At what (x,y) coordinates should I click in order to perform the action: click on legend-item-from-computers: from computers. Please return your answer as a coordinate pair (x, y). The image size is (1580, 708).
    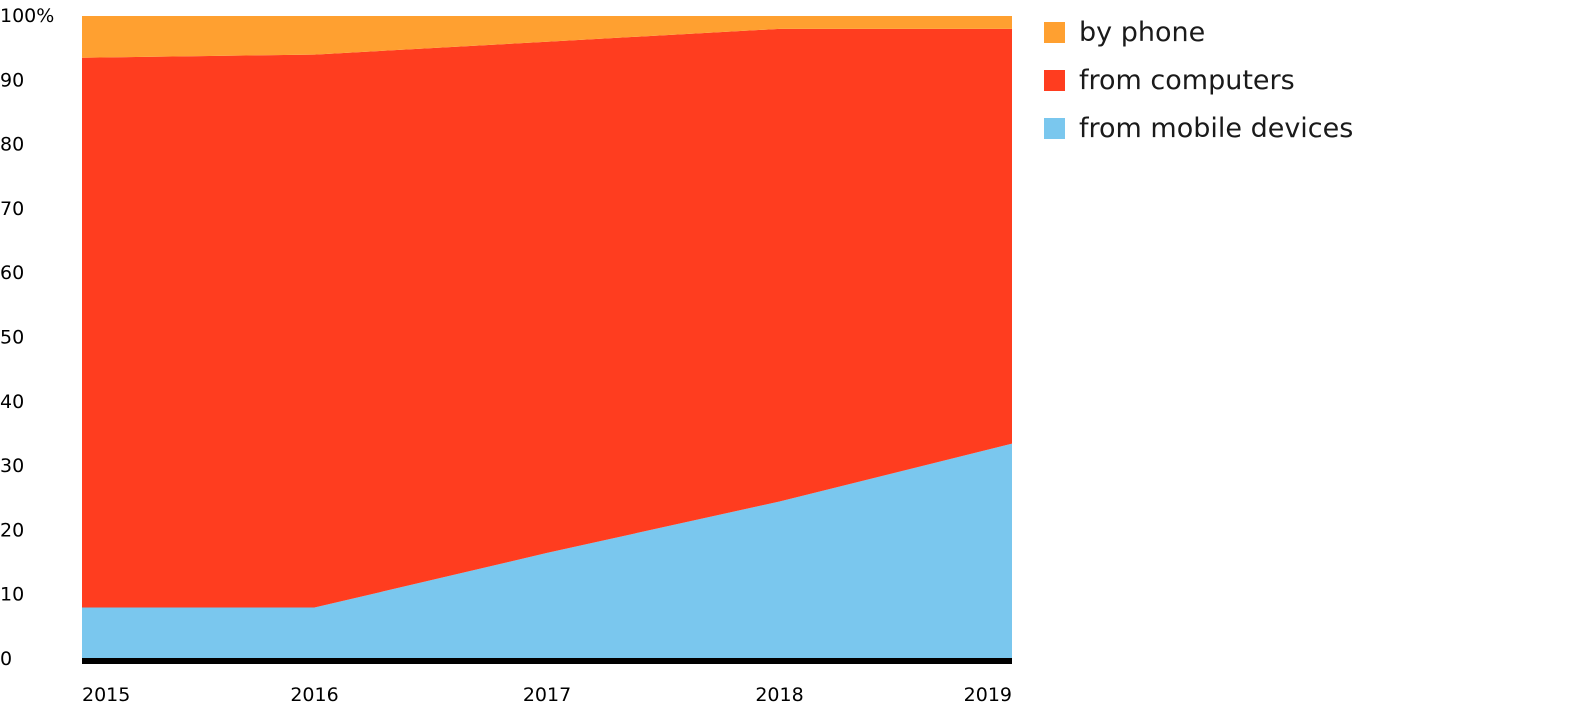
    Looking at the image, I should click on (1198, 80).